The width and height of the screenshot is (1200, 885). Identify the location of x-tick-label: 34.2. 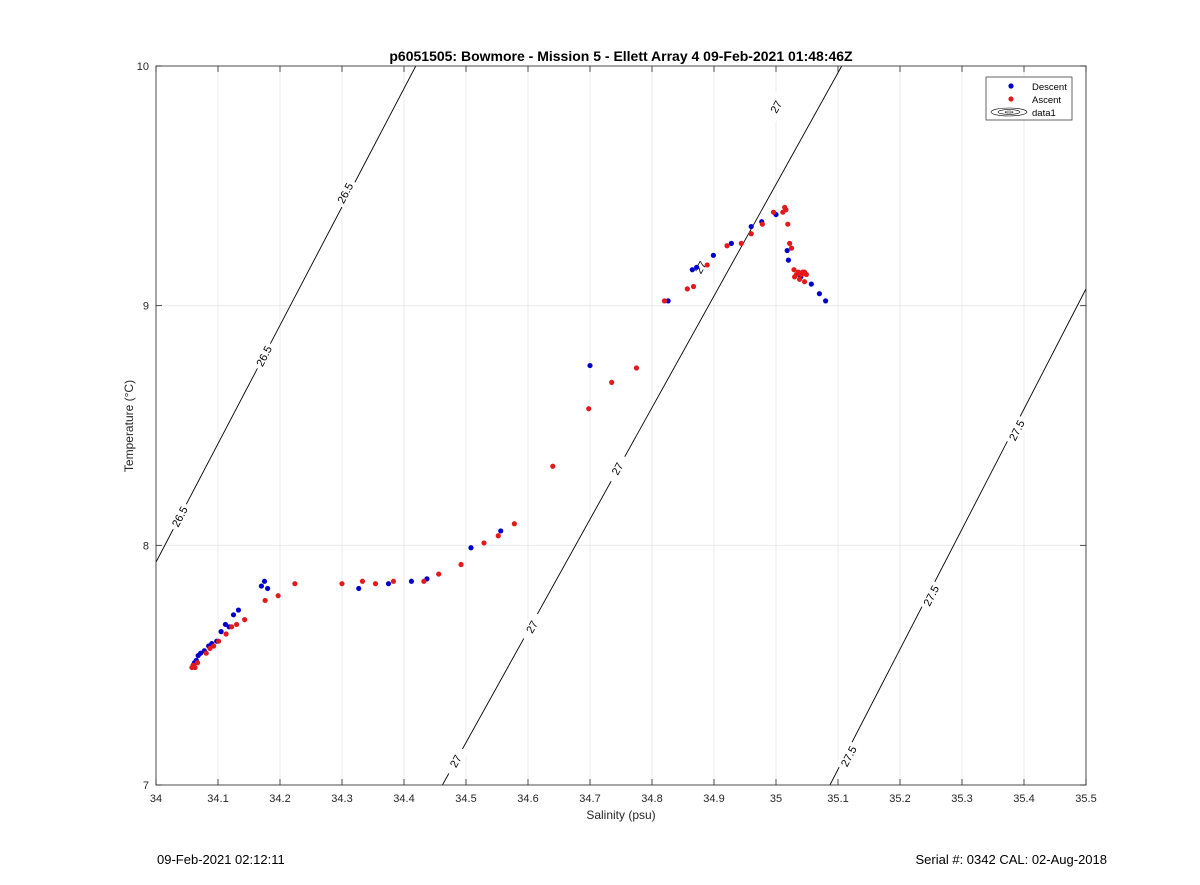
(279, 799).